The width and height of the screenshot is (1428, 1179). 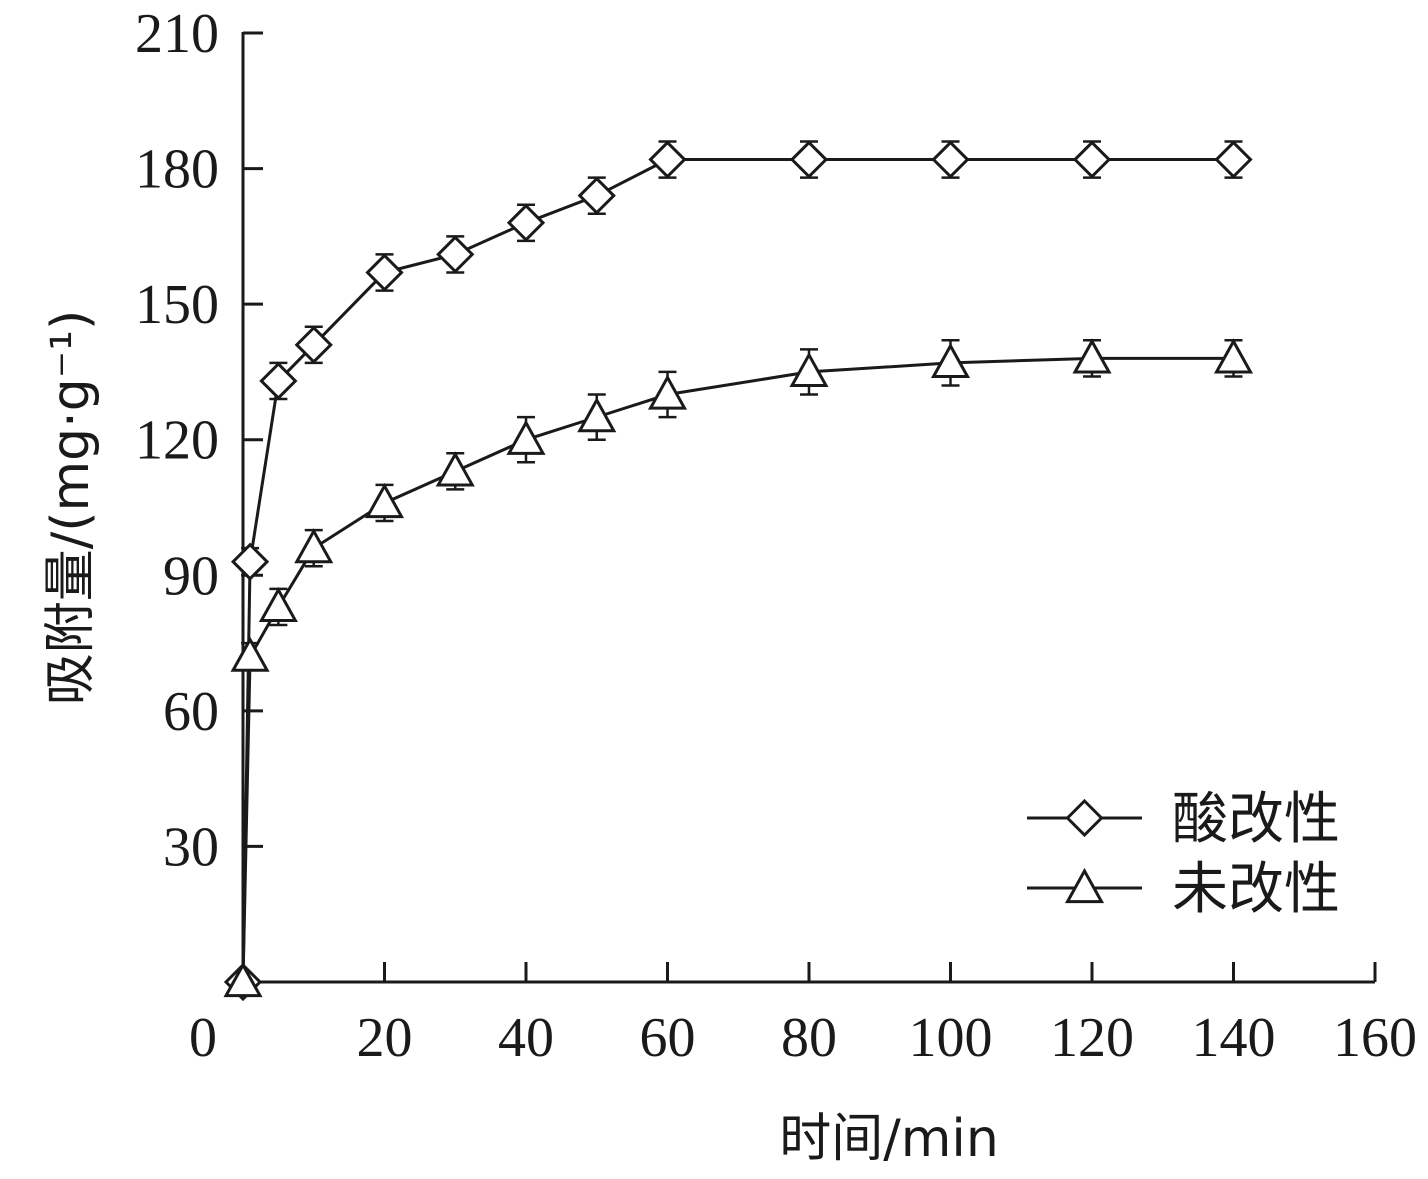 I want to click on legend-label: 未改性, so click(x=1256, y=889).